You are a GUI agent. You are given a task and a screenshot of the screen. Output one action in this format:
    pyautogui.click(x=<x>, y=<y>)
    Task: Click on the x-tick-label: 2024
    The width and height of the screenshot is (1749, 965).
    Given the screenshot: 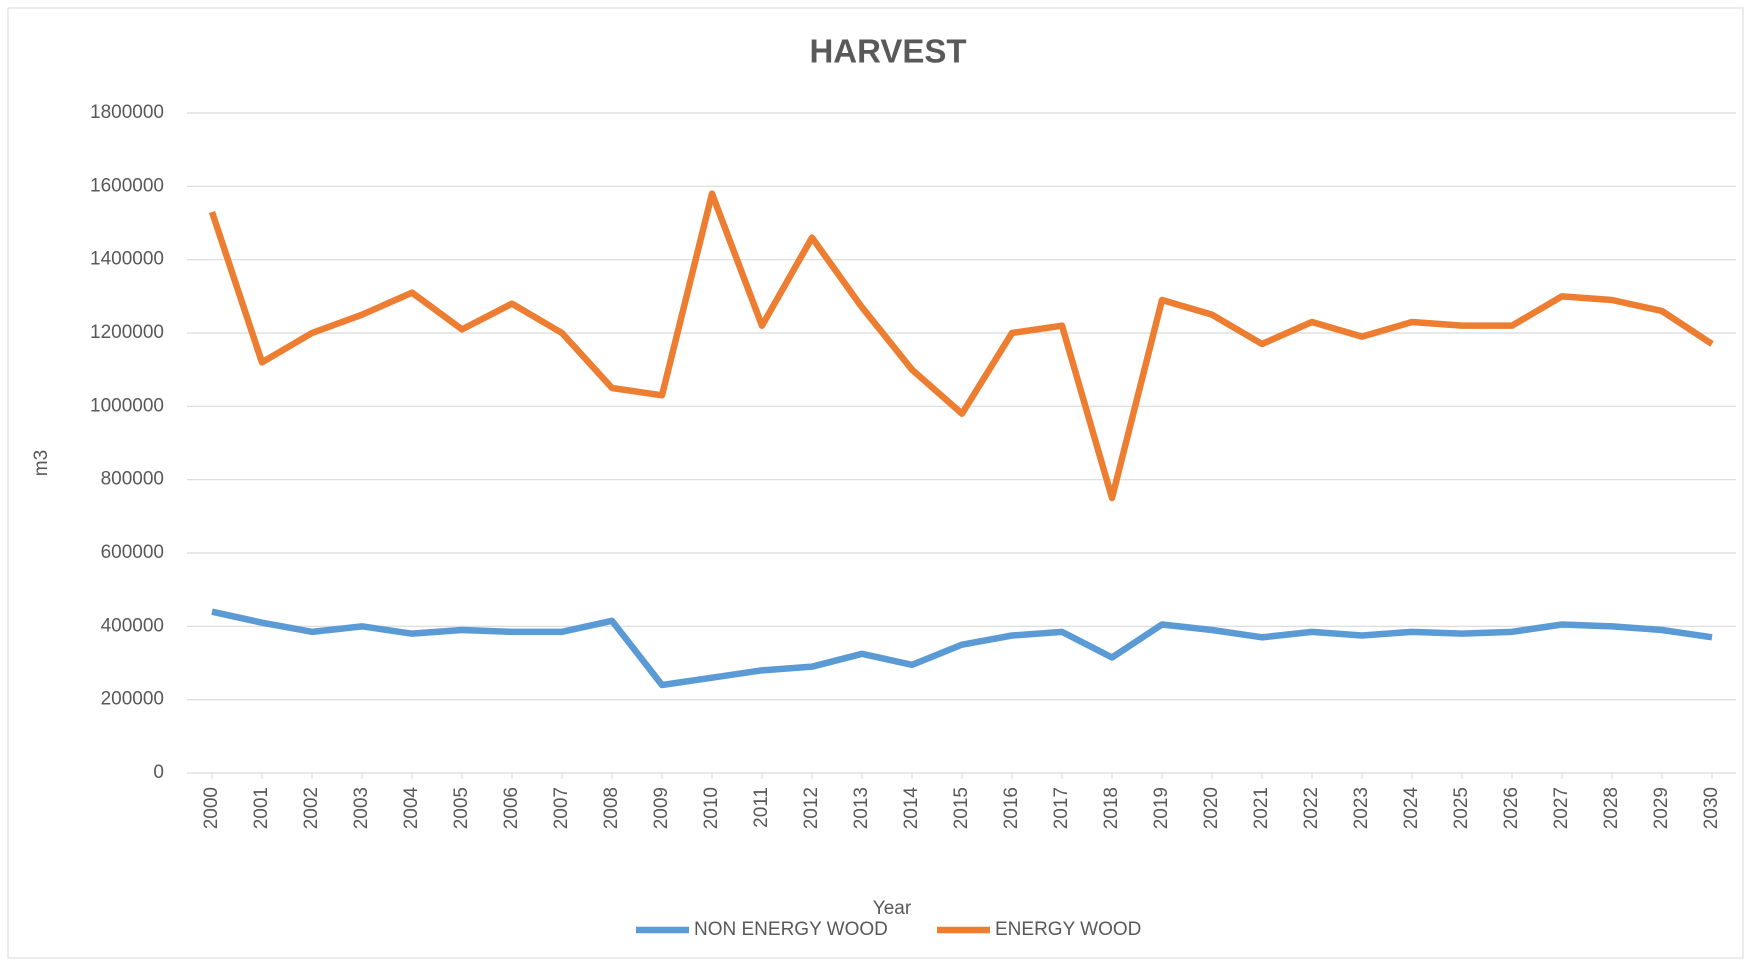 What is the action you would take?
    pyautogui.click(x=1411, y=808)
    